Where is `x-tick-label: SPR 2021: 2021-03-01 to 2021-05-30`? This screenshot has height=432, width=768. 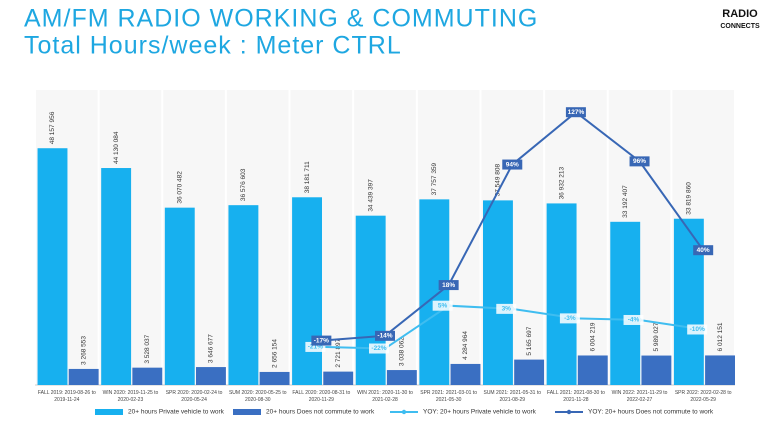 x-tick-label: SPR 2021: 2021-03-01 to 2021-05-30 is located at coordinates (448, 396).